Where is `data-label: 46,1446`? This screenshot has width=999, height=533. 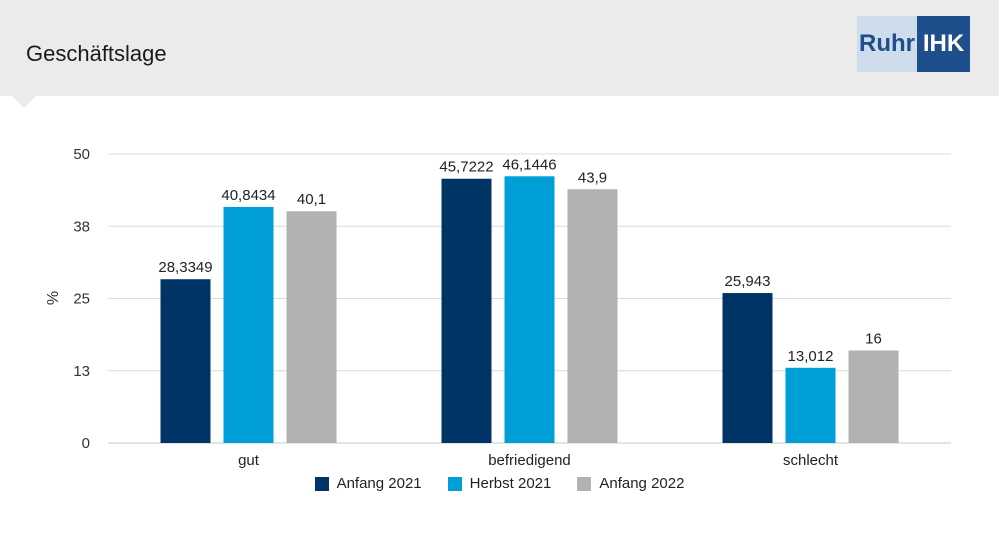 data-label: 46,1446 is located at coordinates (529, 164).